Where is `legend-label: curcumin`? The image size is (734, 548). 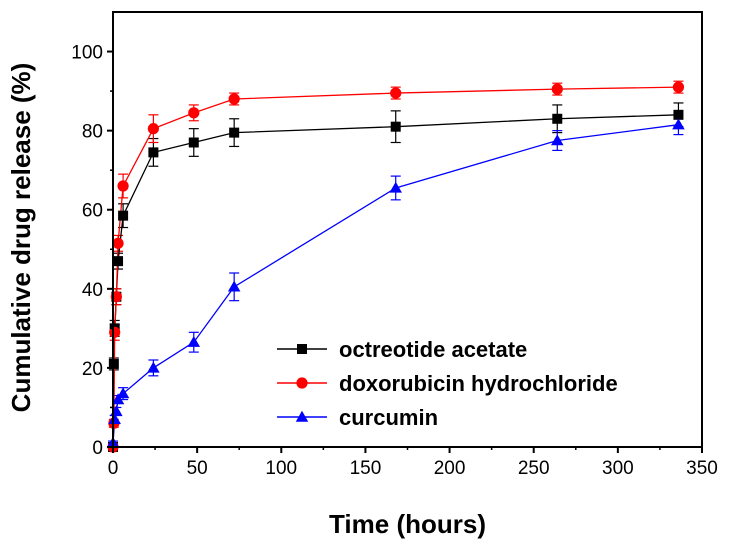
legend-label: curcumin is located at coordinates (388, 417).